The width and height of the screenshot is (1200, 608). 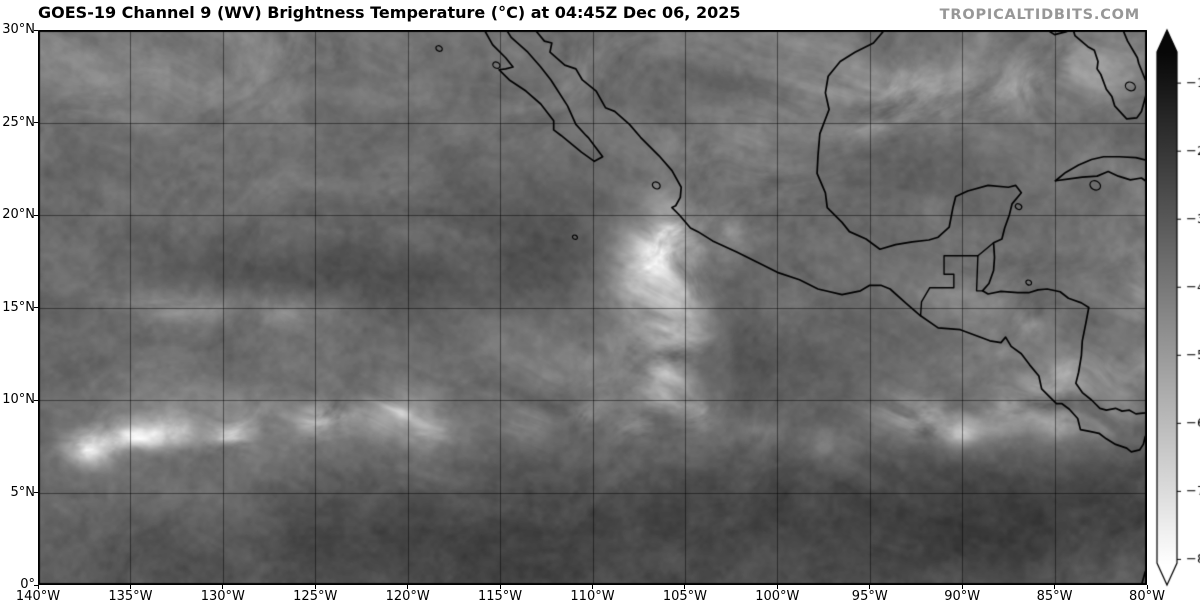 What do you see at coordinates (27, 584) in the screenshot?
I see `y-tick-label: 0°` at bounding box center [27, 584].